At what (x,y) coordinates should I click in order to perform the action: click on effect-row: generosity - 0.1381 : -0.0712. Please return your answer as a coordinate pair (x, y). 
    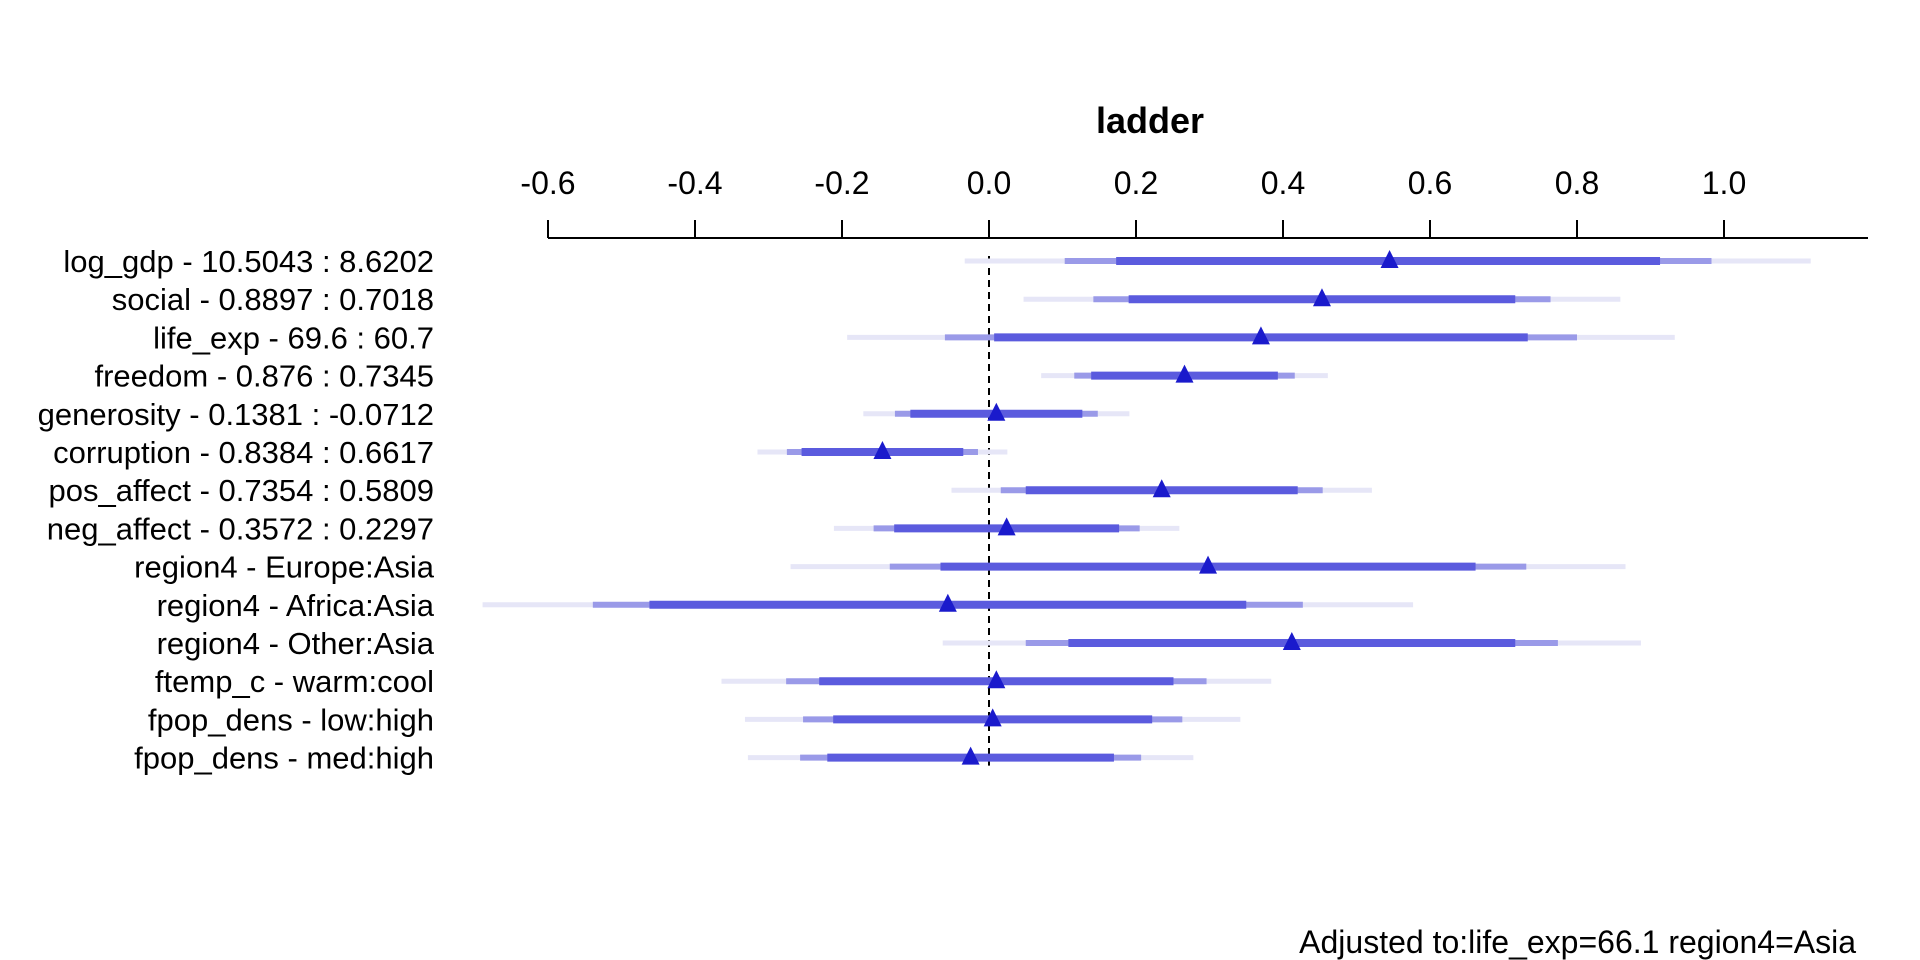
    Looking at the image, I should click on (584, 414).